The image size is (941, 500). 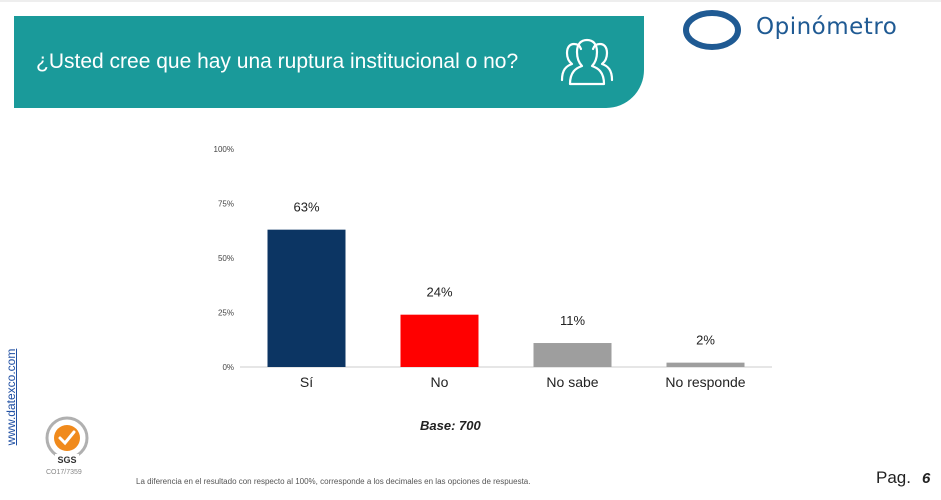 What do you see at coordinates (470, 1) in the screenshot?
I see `top-divider` at bounding box center [470, 1].